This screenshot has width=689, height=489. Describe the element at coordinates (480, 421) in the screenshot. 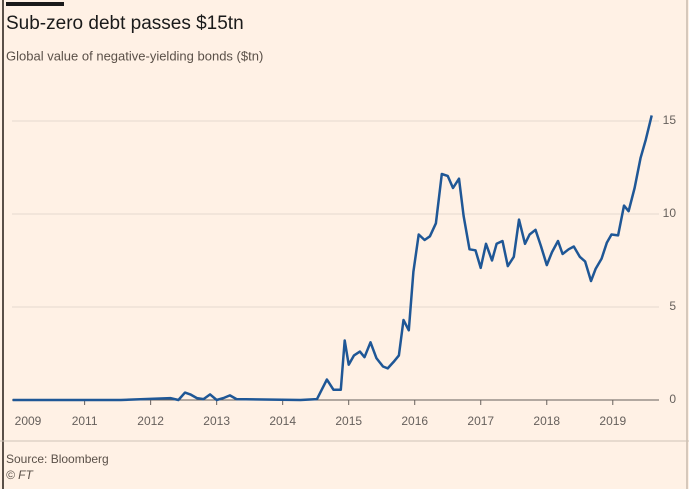

I see `x-tick-label: 2017` at that location.